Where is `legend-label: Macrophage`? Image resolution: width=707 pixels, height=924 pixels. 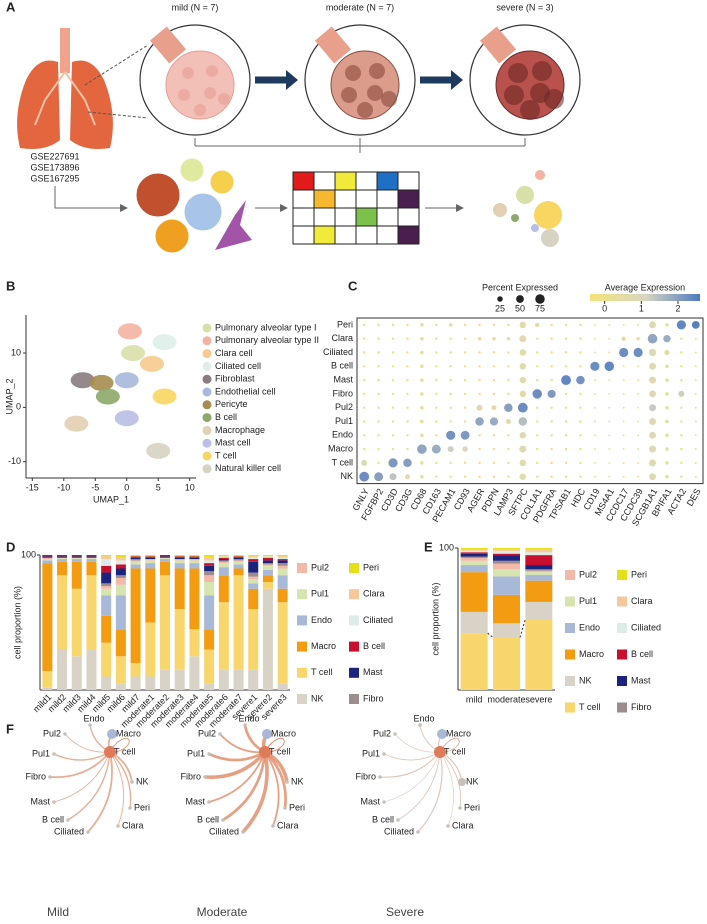 legend-label: Macrophage is located at coordinates (240, 430).